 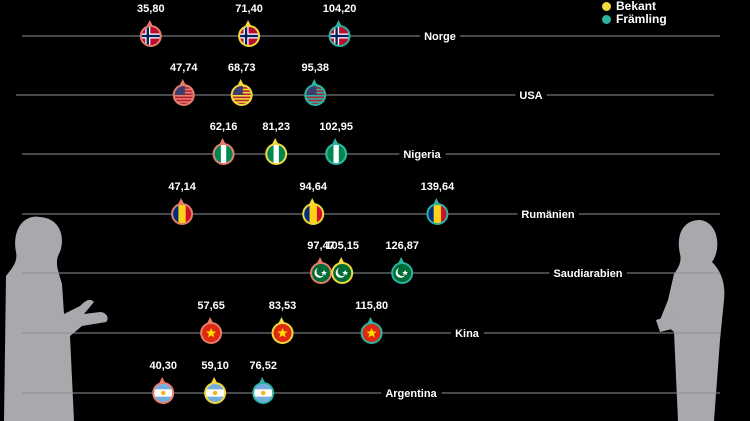 I want to click on country-label-norge: Norge, so click(x=440, y=37).